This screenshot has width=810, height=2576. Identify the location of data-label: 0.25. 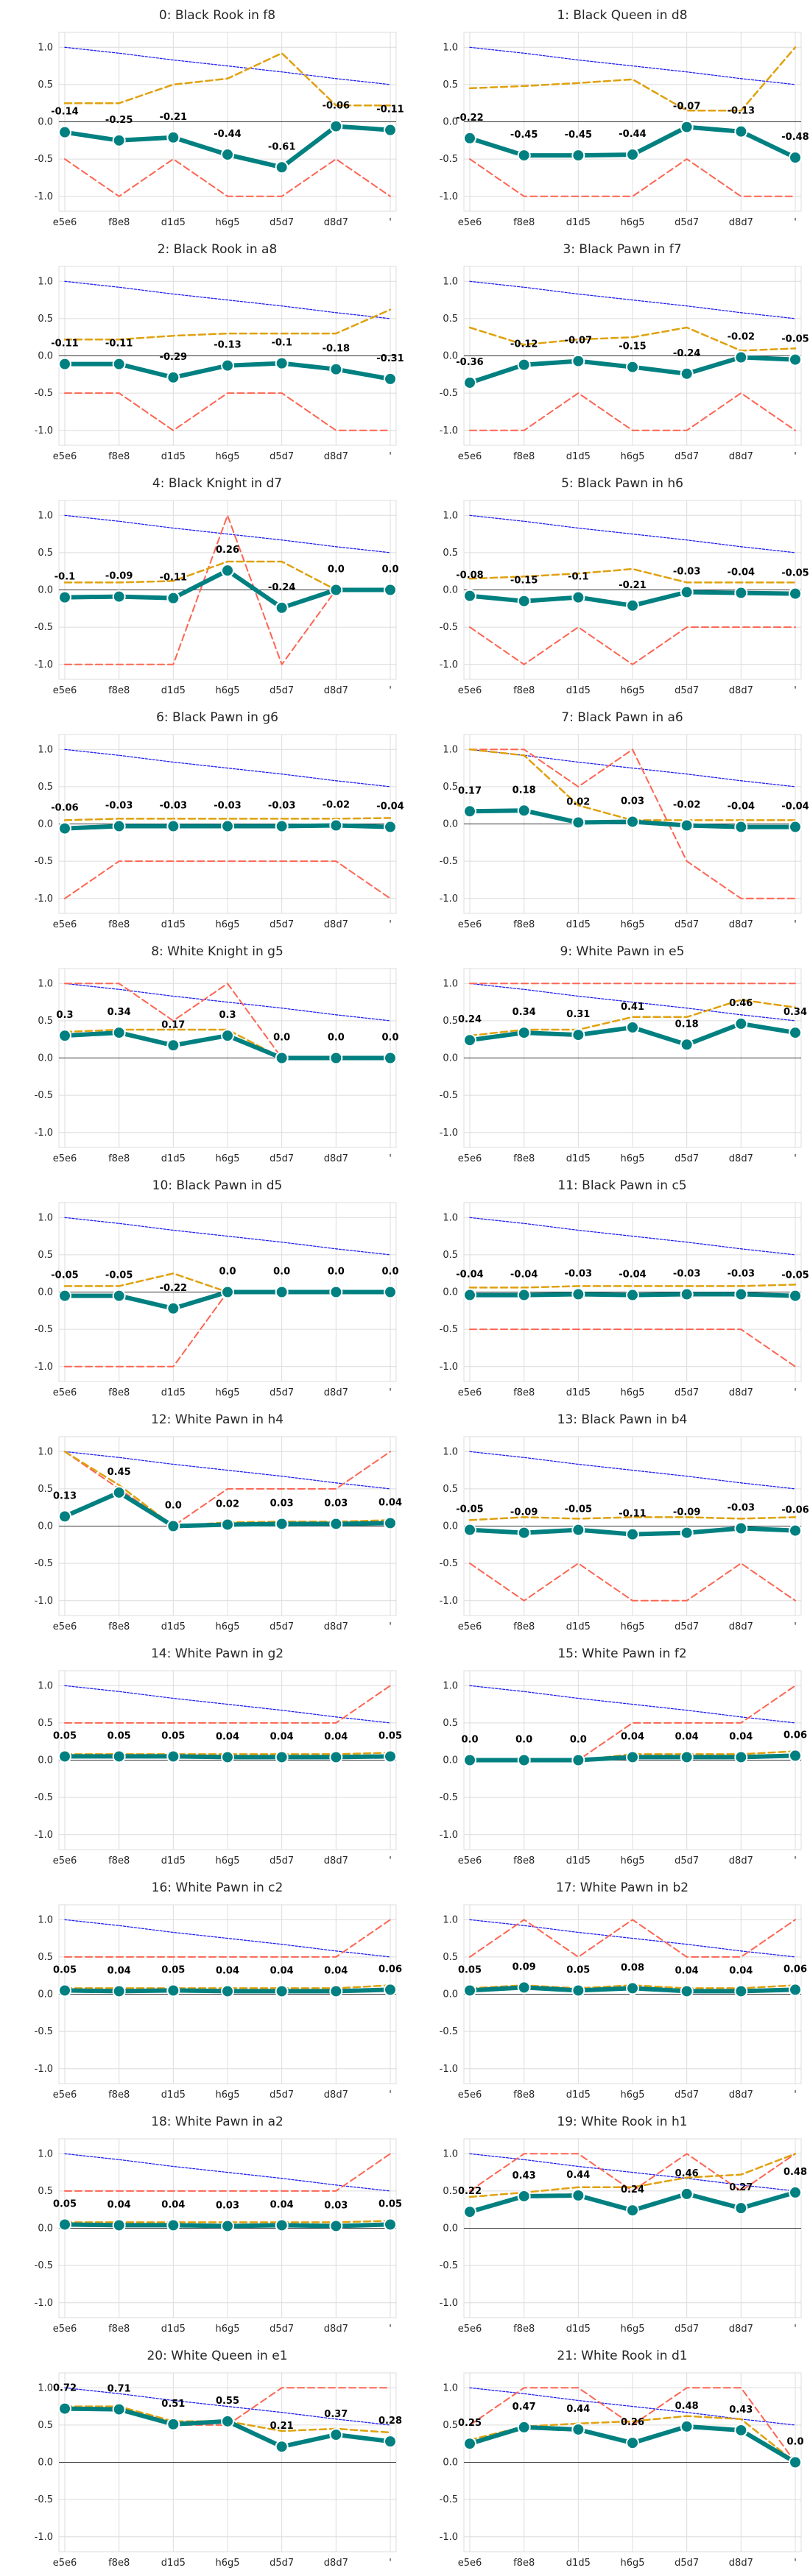
(470, 2423).